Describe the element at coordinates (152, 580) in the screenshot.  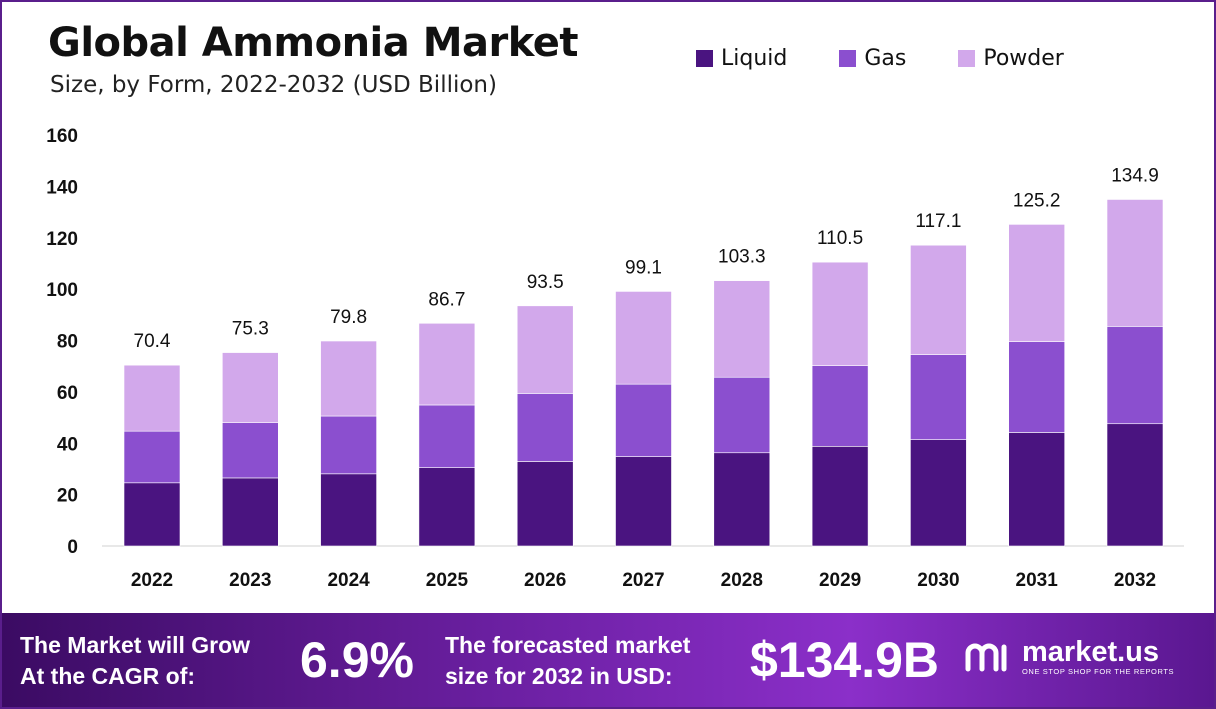
I see `x-tick-label: 2022` at that location.